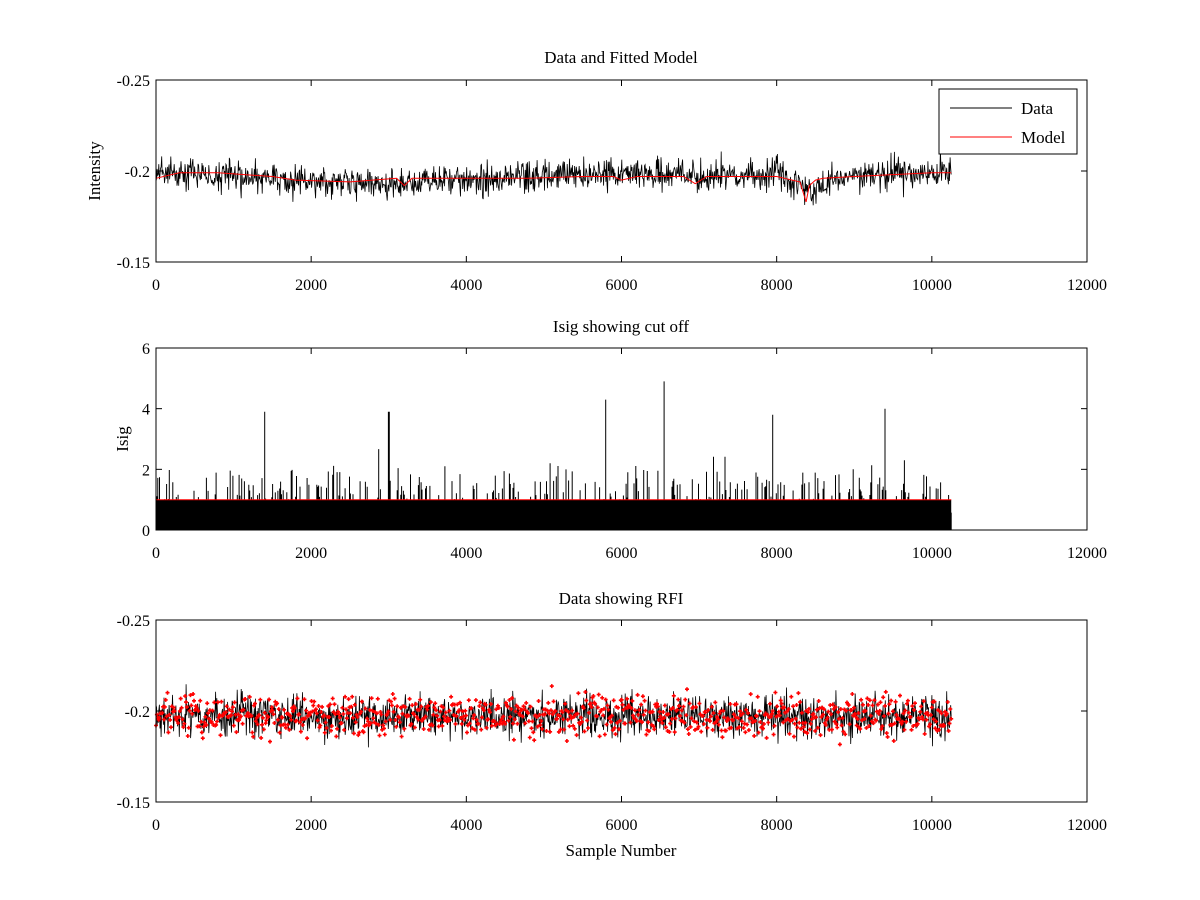  I want to click on panel-1-title: Data and Fitted Model, so click(621, 57).